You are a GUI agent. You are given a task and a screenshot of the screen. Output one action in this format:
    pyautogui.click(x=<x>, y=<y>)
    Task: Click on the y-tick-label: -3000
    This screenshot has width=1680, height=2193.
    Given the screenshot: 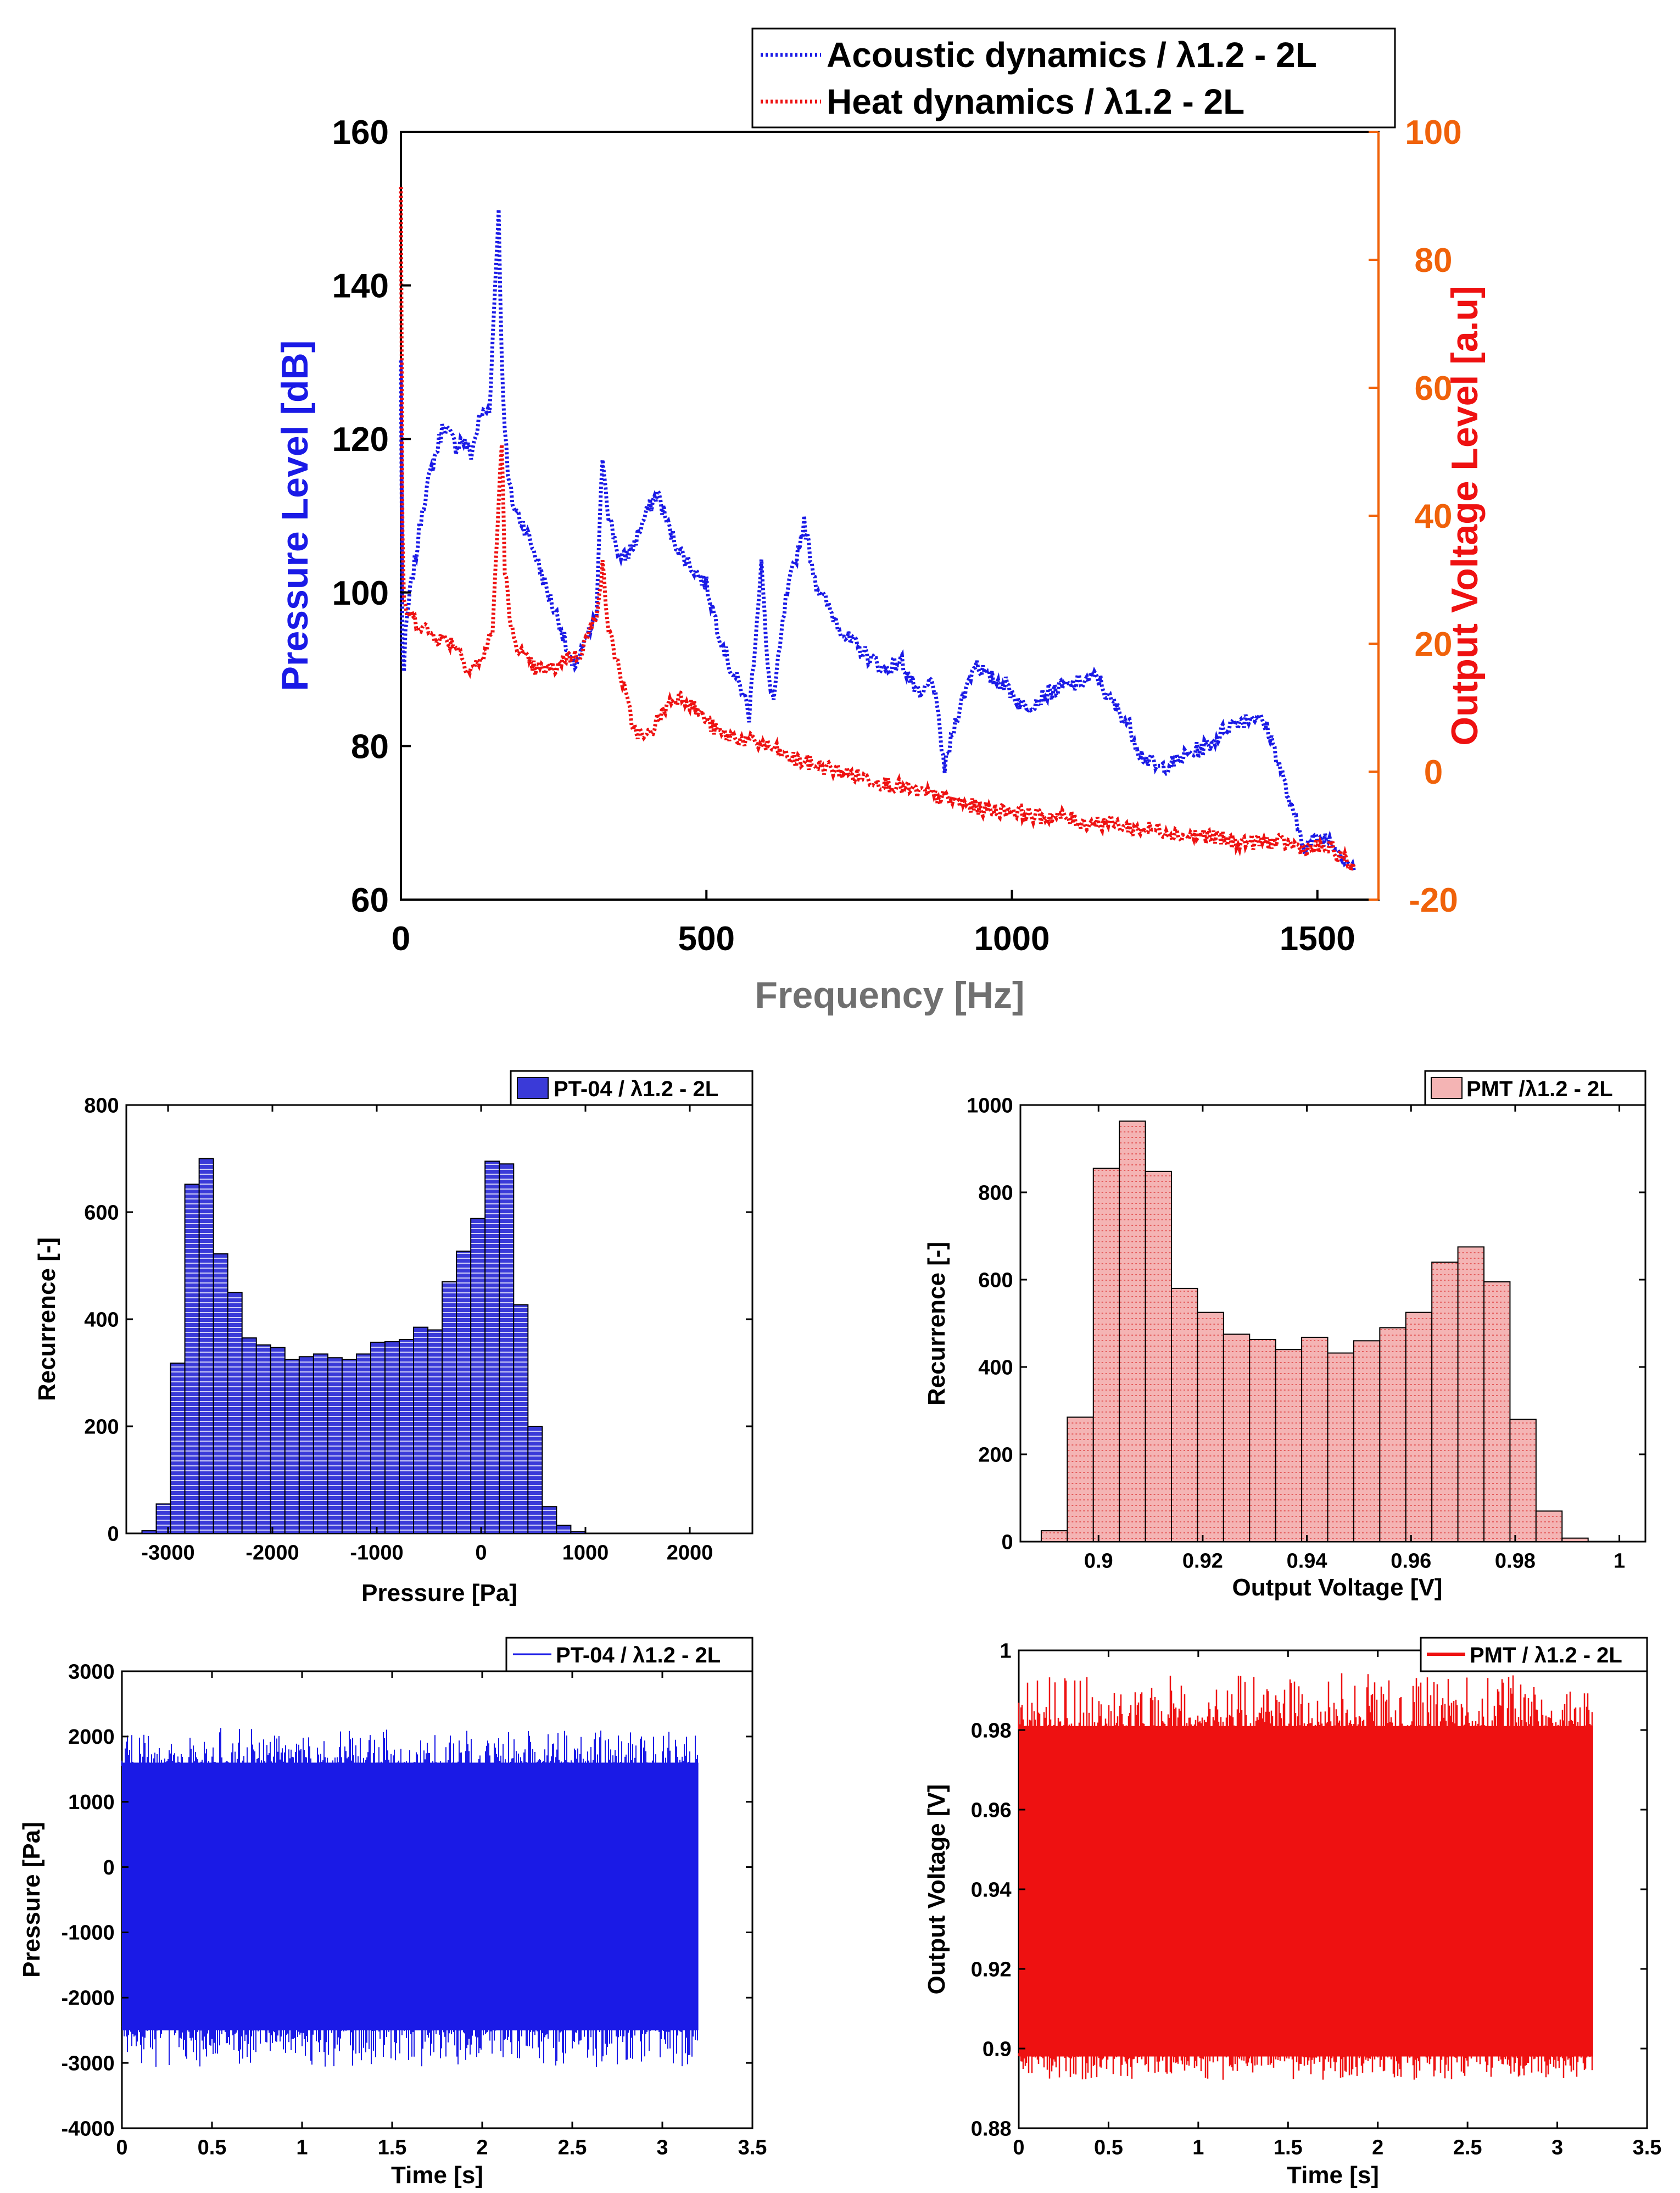 What is the action you would take?
    pyautogui.click(x=87, y=2063)
    